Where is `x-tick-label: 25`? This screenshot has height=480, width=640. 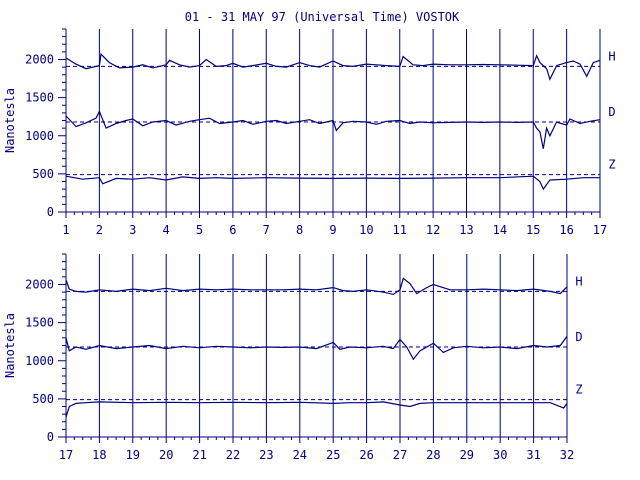 x-tick-label: 25 is located at coordinates (333, 455).